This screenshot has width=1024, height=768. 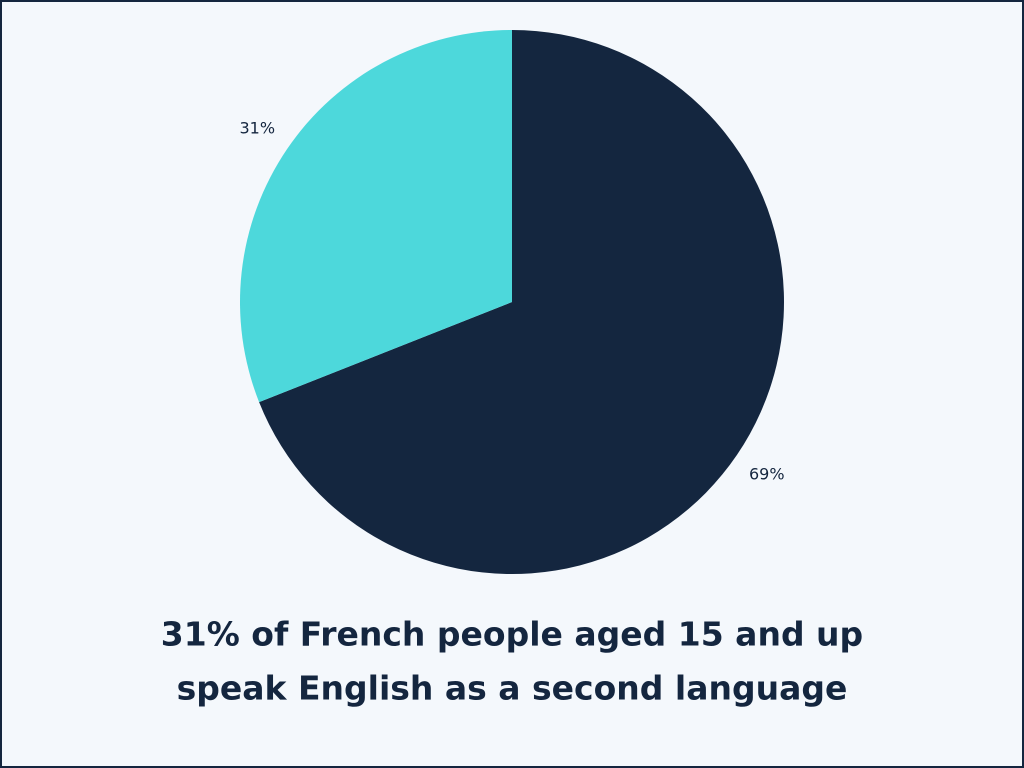 I want to click on chart-title: 31% of French people aged 15 and up, so click(x=512, y=634).